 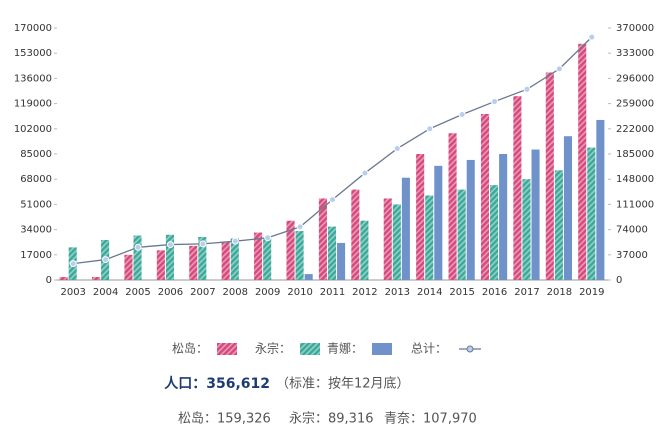 I want to click on breakdown-label: 松岛：159,326, so click(x=224, y=419).